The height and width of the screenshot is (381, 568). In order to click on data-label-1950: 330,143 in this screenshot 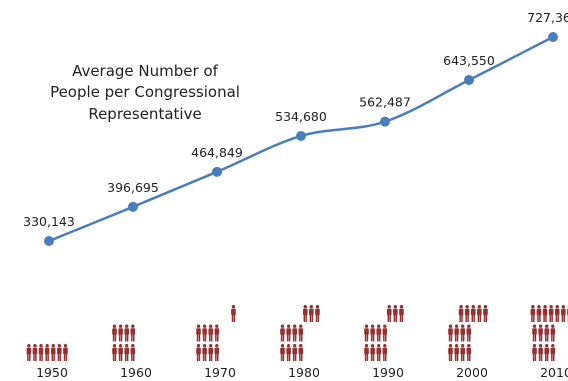, I will do `click(49, 221)`.